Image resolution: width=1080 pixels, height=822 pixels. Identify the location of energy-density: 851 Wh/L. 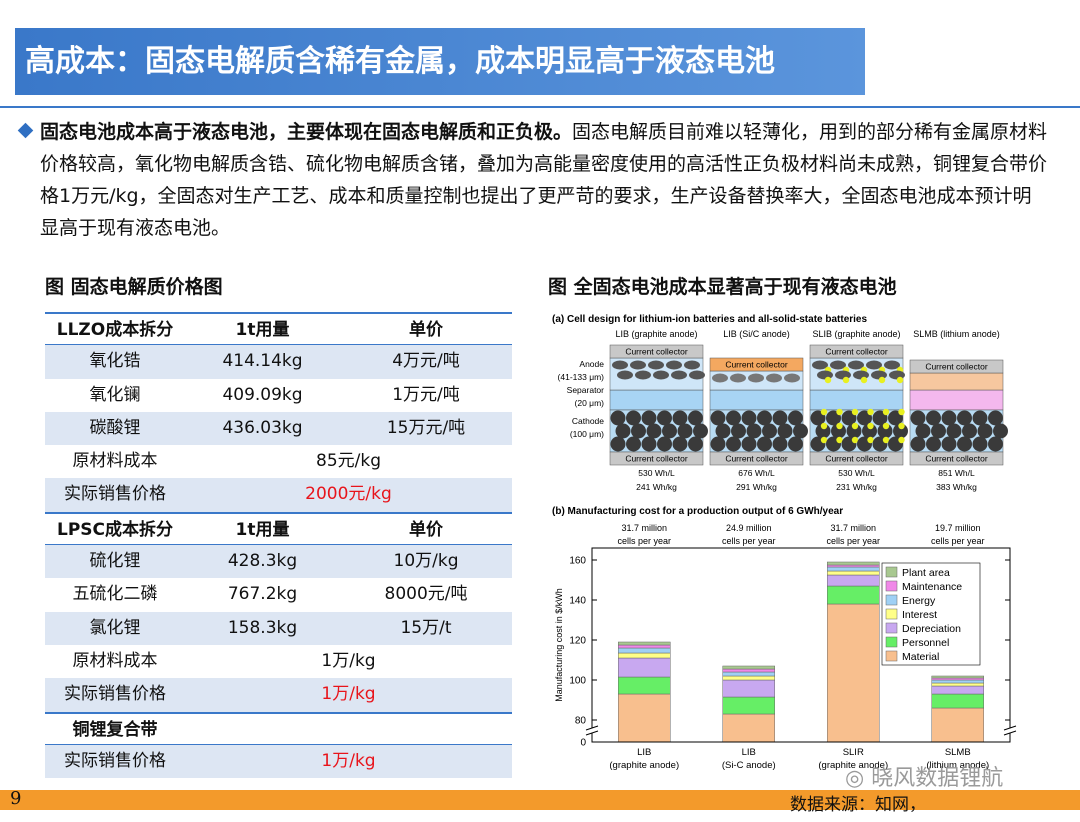
(956, 473).